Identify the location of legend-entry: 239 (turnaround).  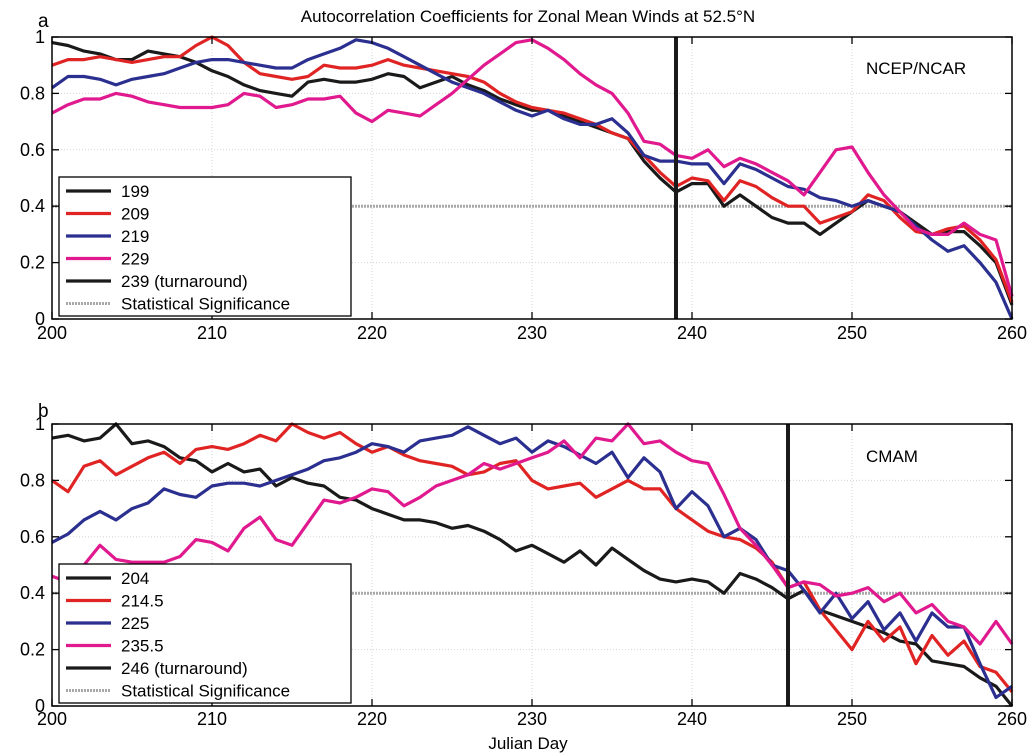
(184, 281).